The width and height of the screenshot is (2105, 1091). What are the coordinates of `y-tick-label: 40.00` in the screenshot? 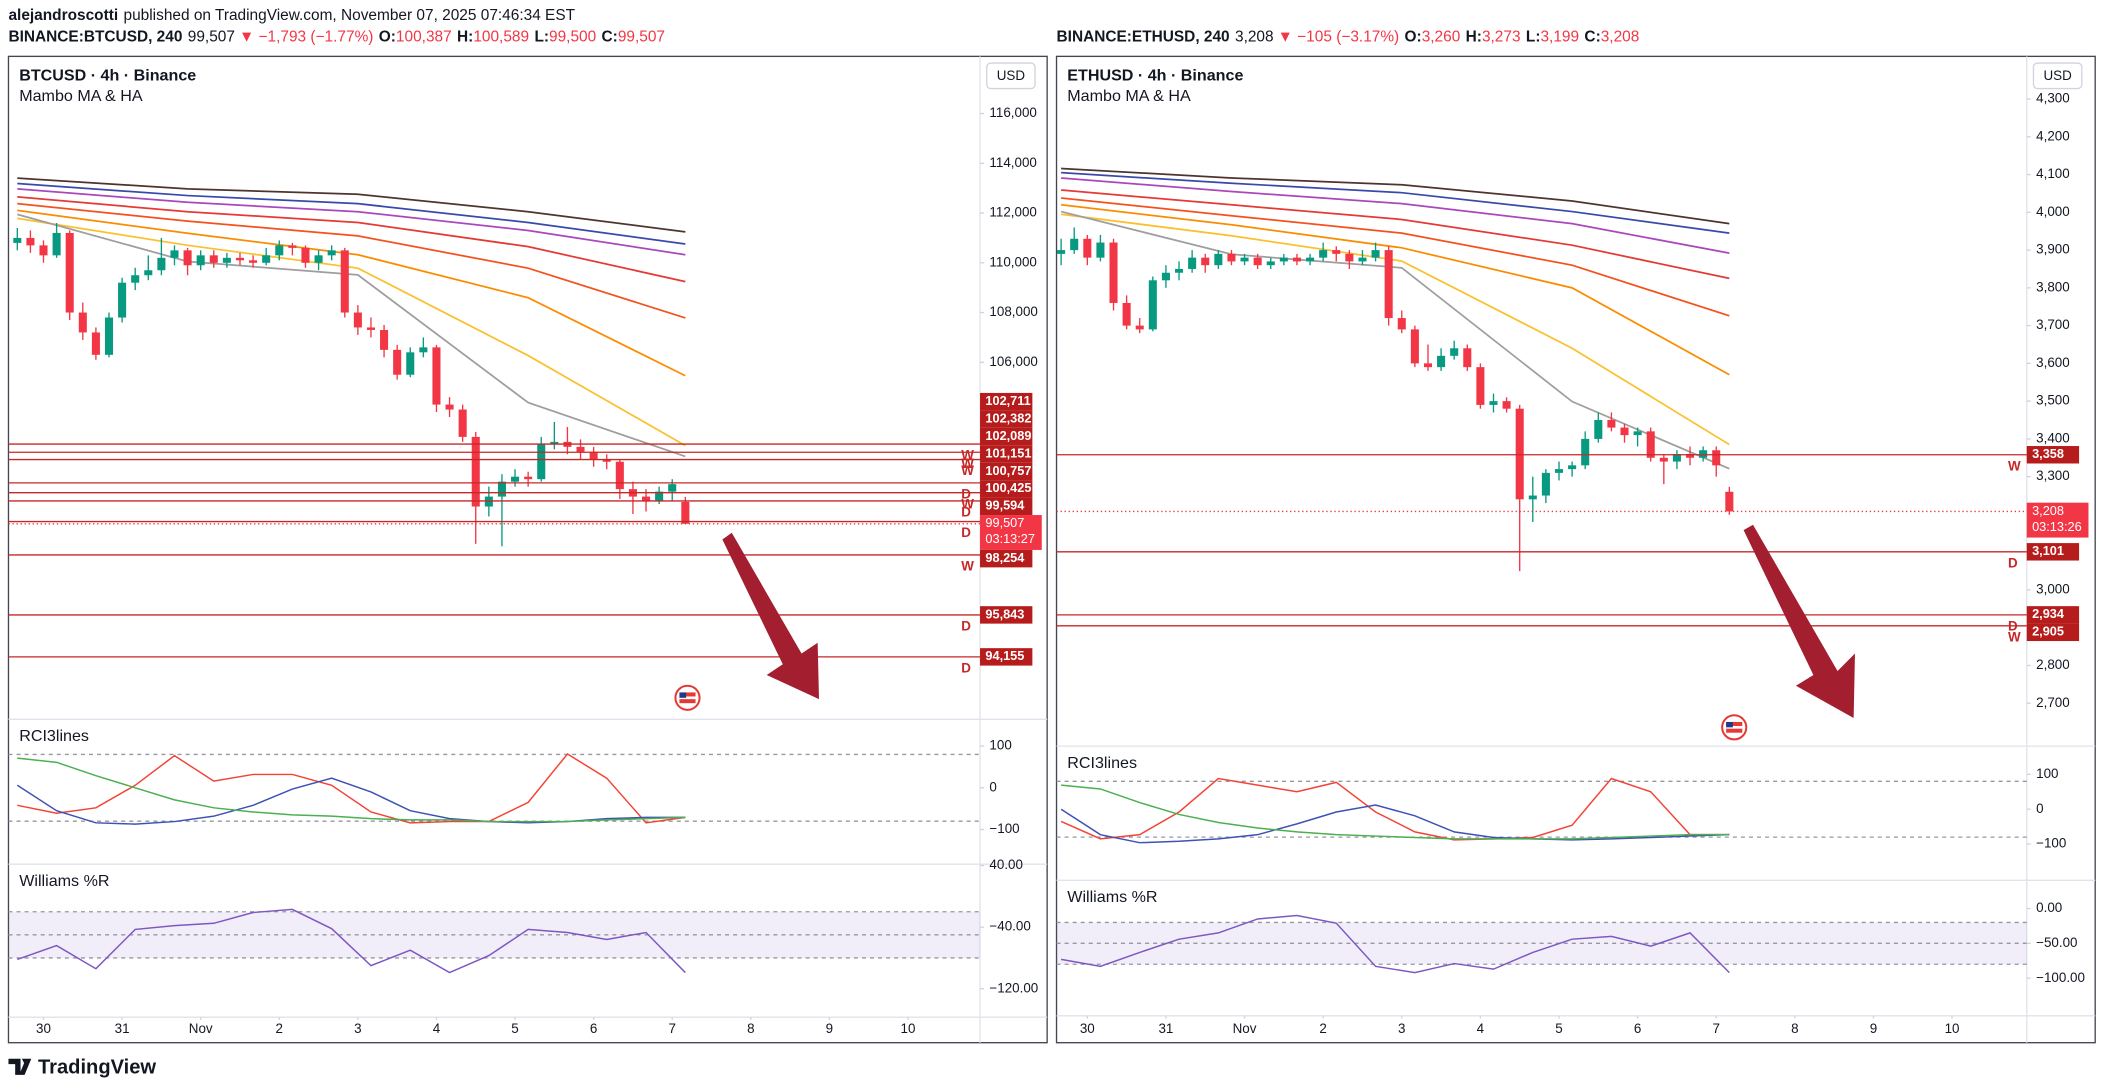 It's located at (1006, 864).